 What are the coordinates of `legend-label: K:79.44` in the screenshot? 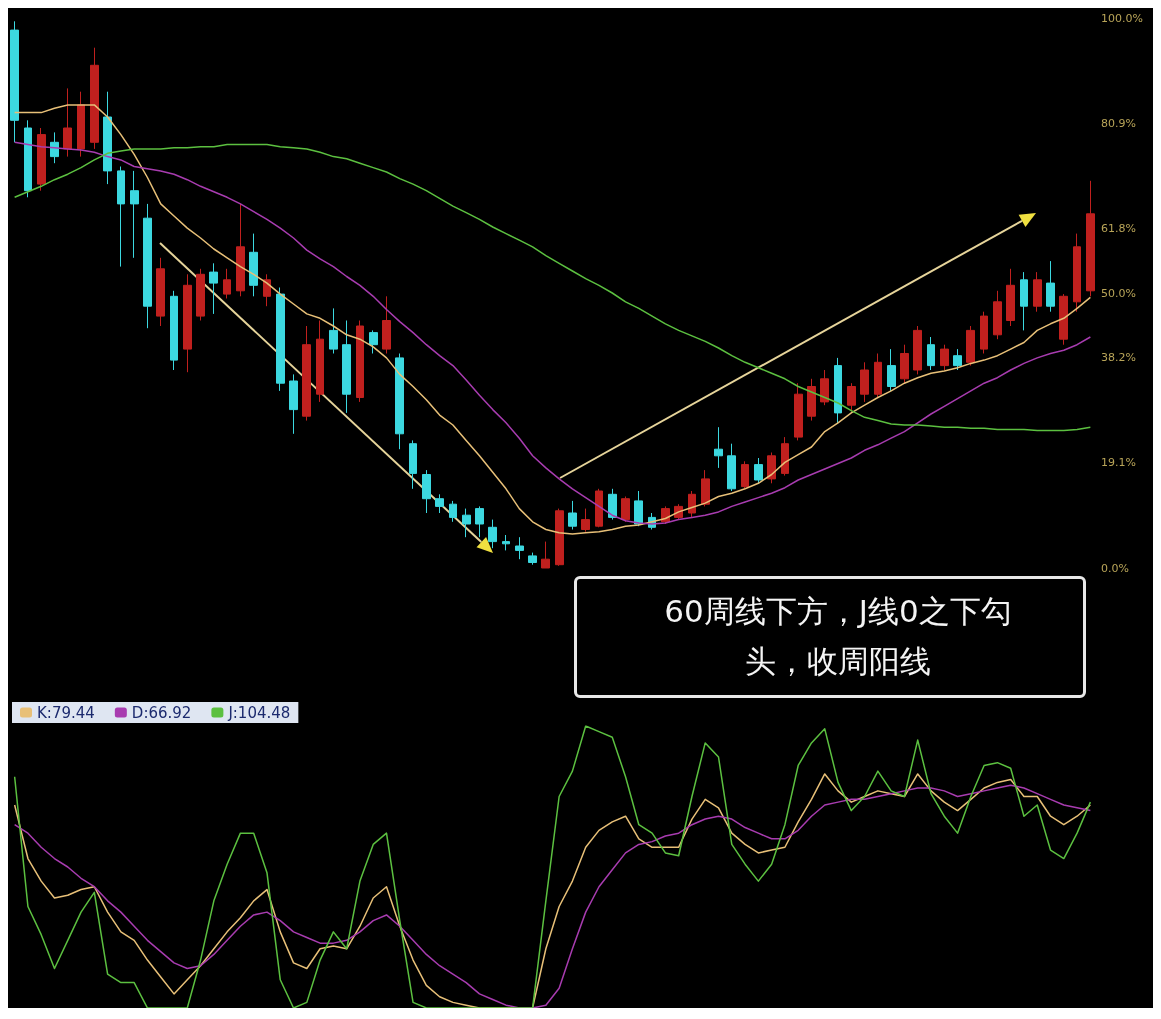 It's located at (66, 712).